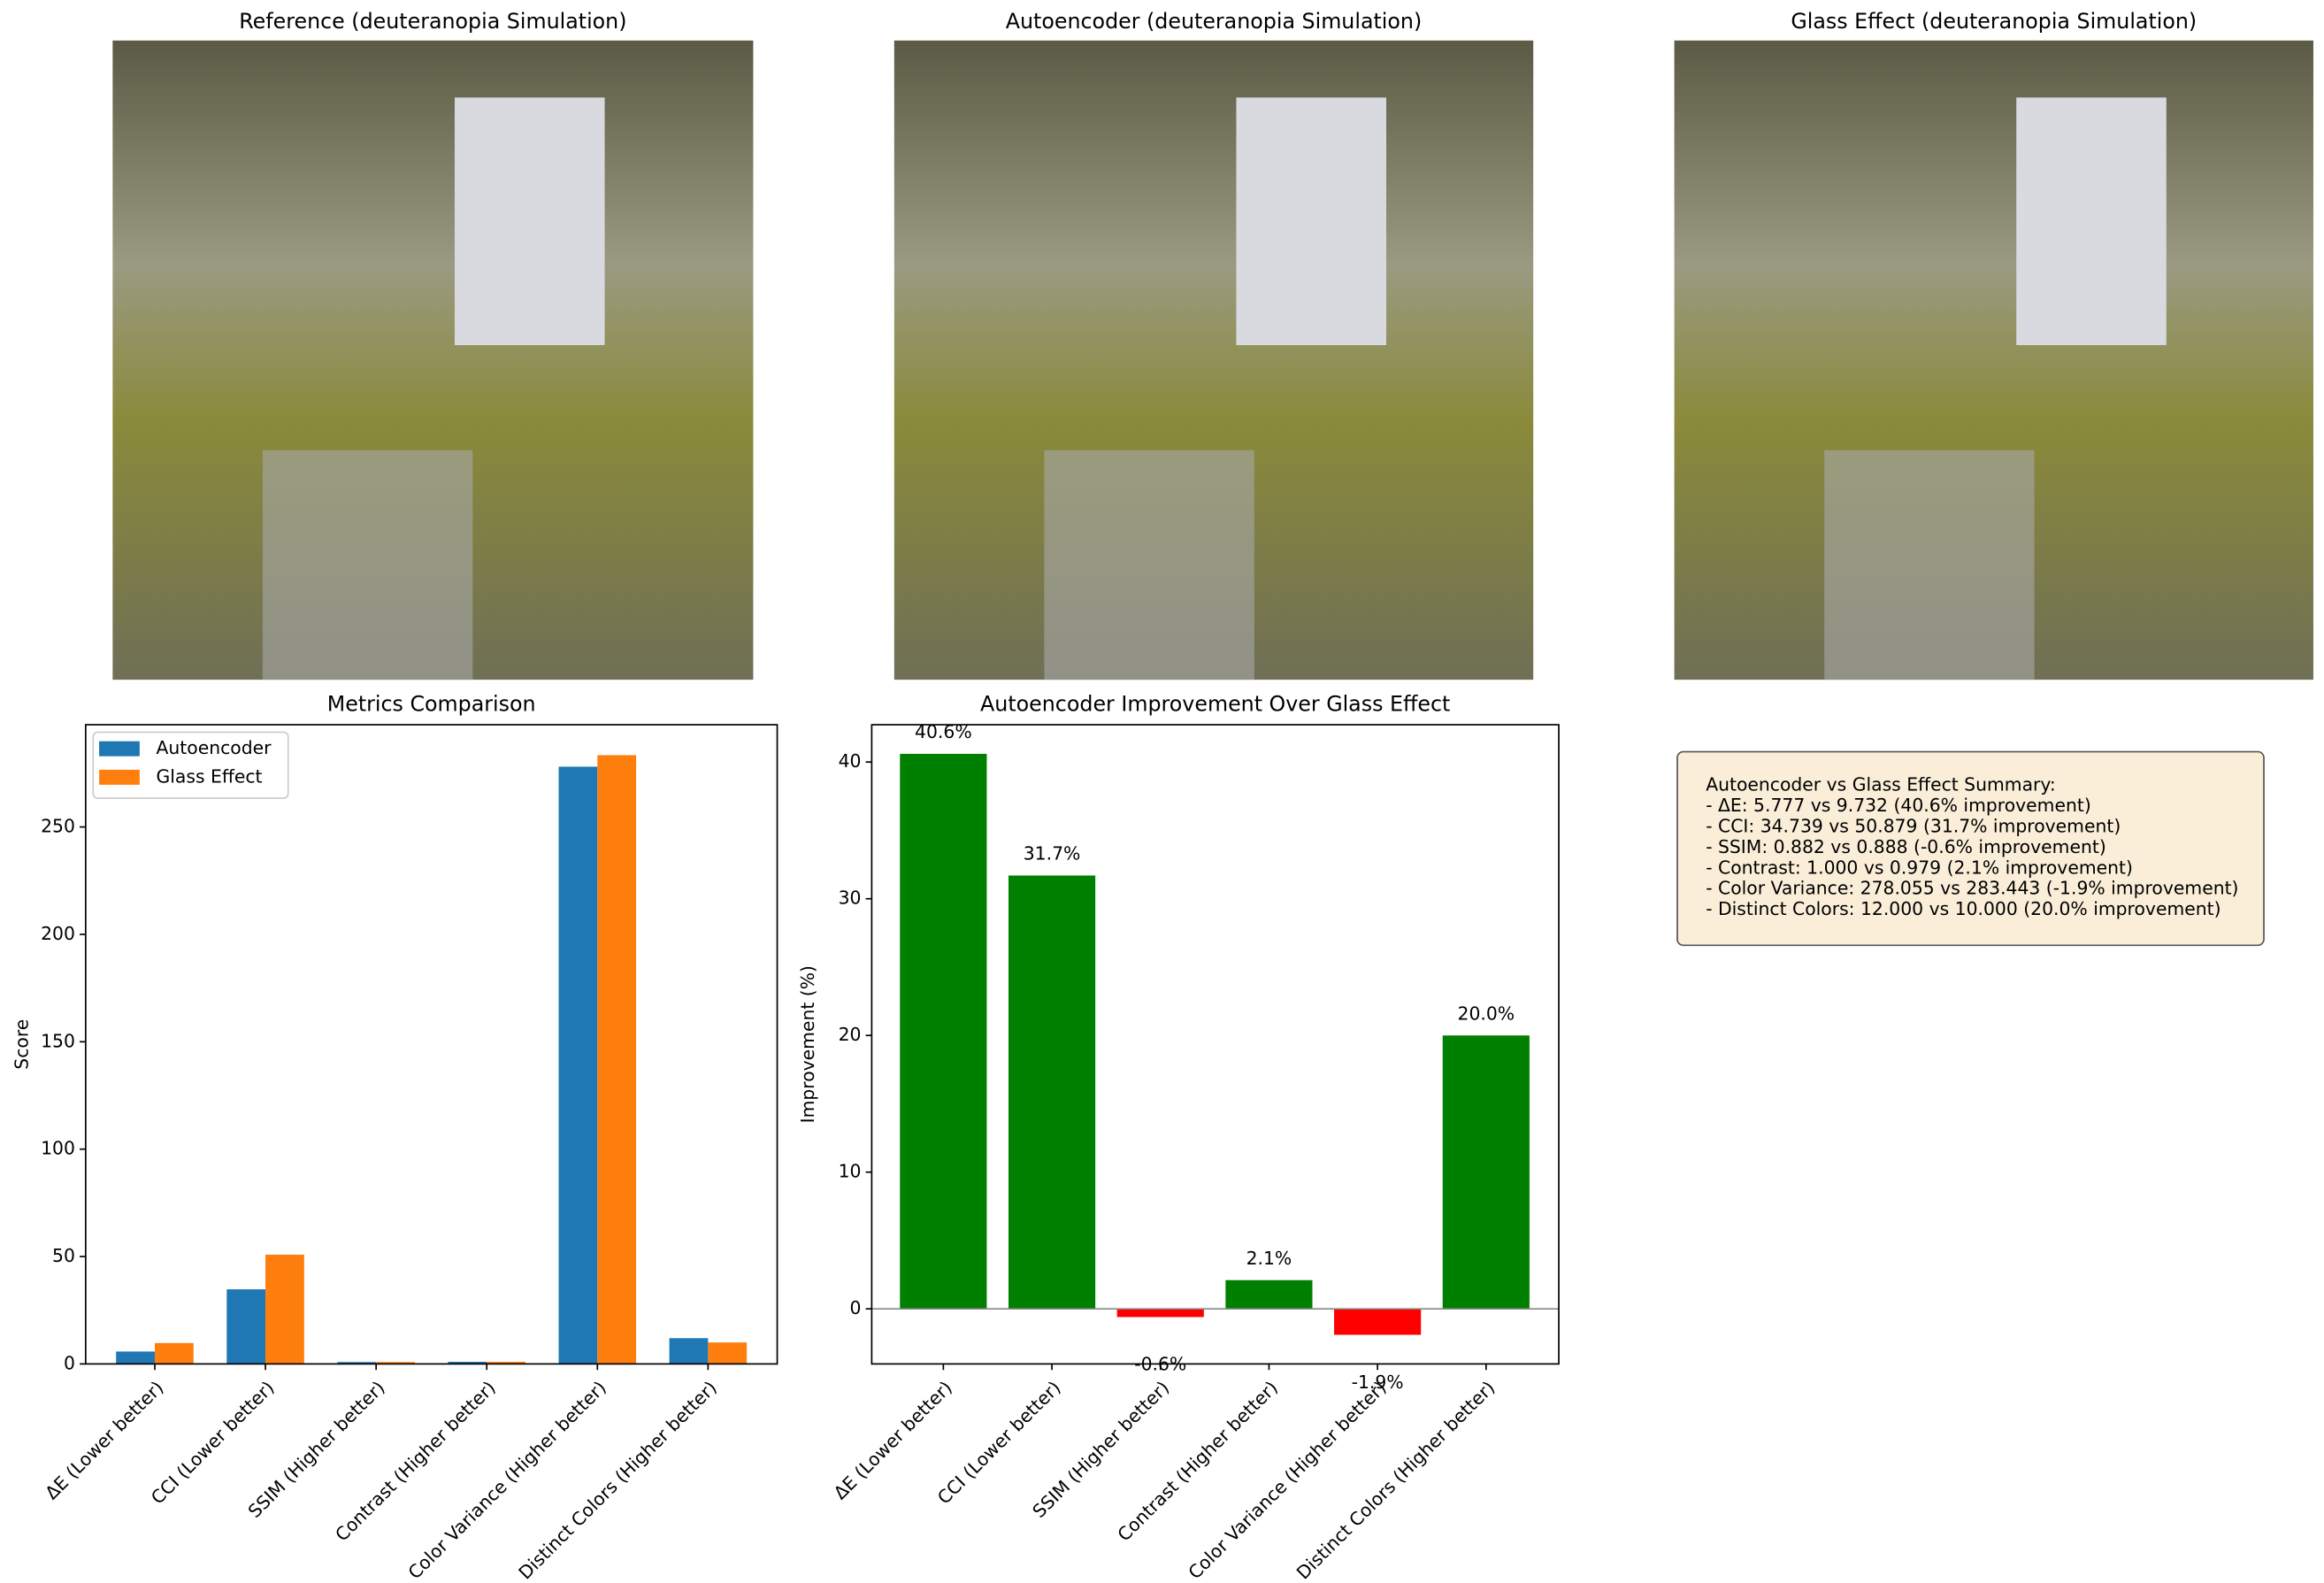  I want to click on y-tick-label: 30, so click(851, 898).